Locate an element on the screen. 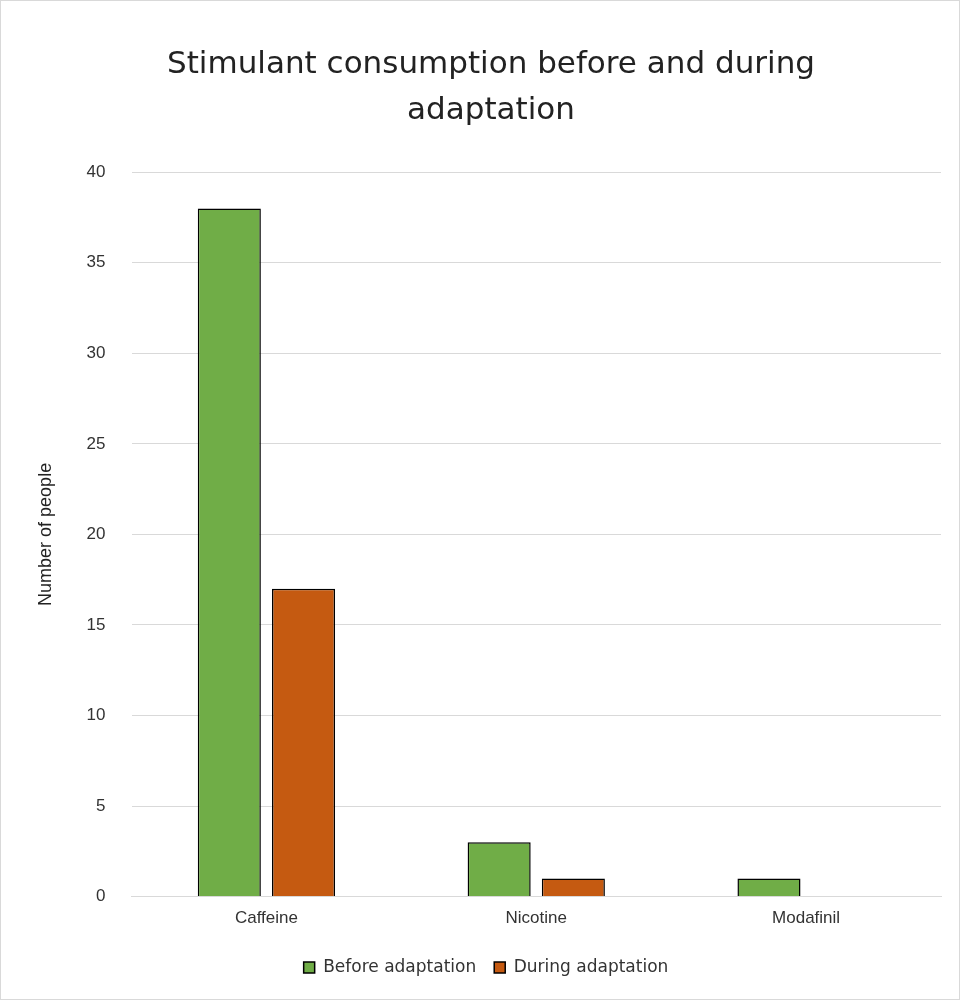 The image size is (962, 1002). legend-label: During adaptation is located at coordinates (591, 965).